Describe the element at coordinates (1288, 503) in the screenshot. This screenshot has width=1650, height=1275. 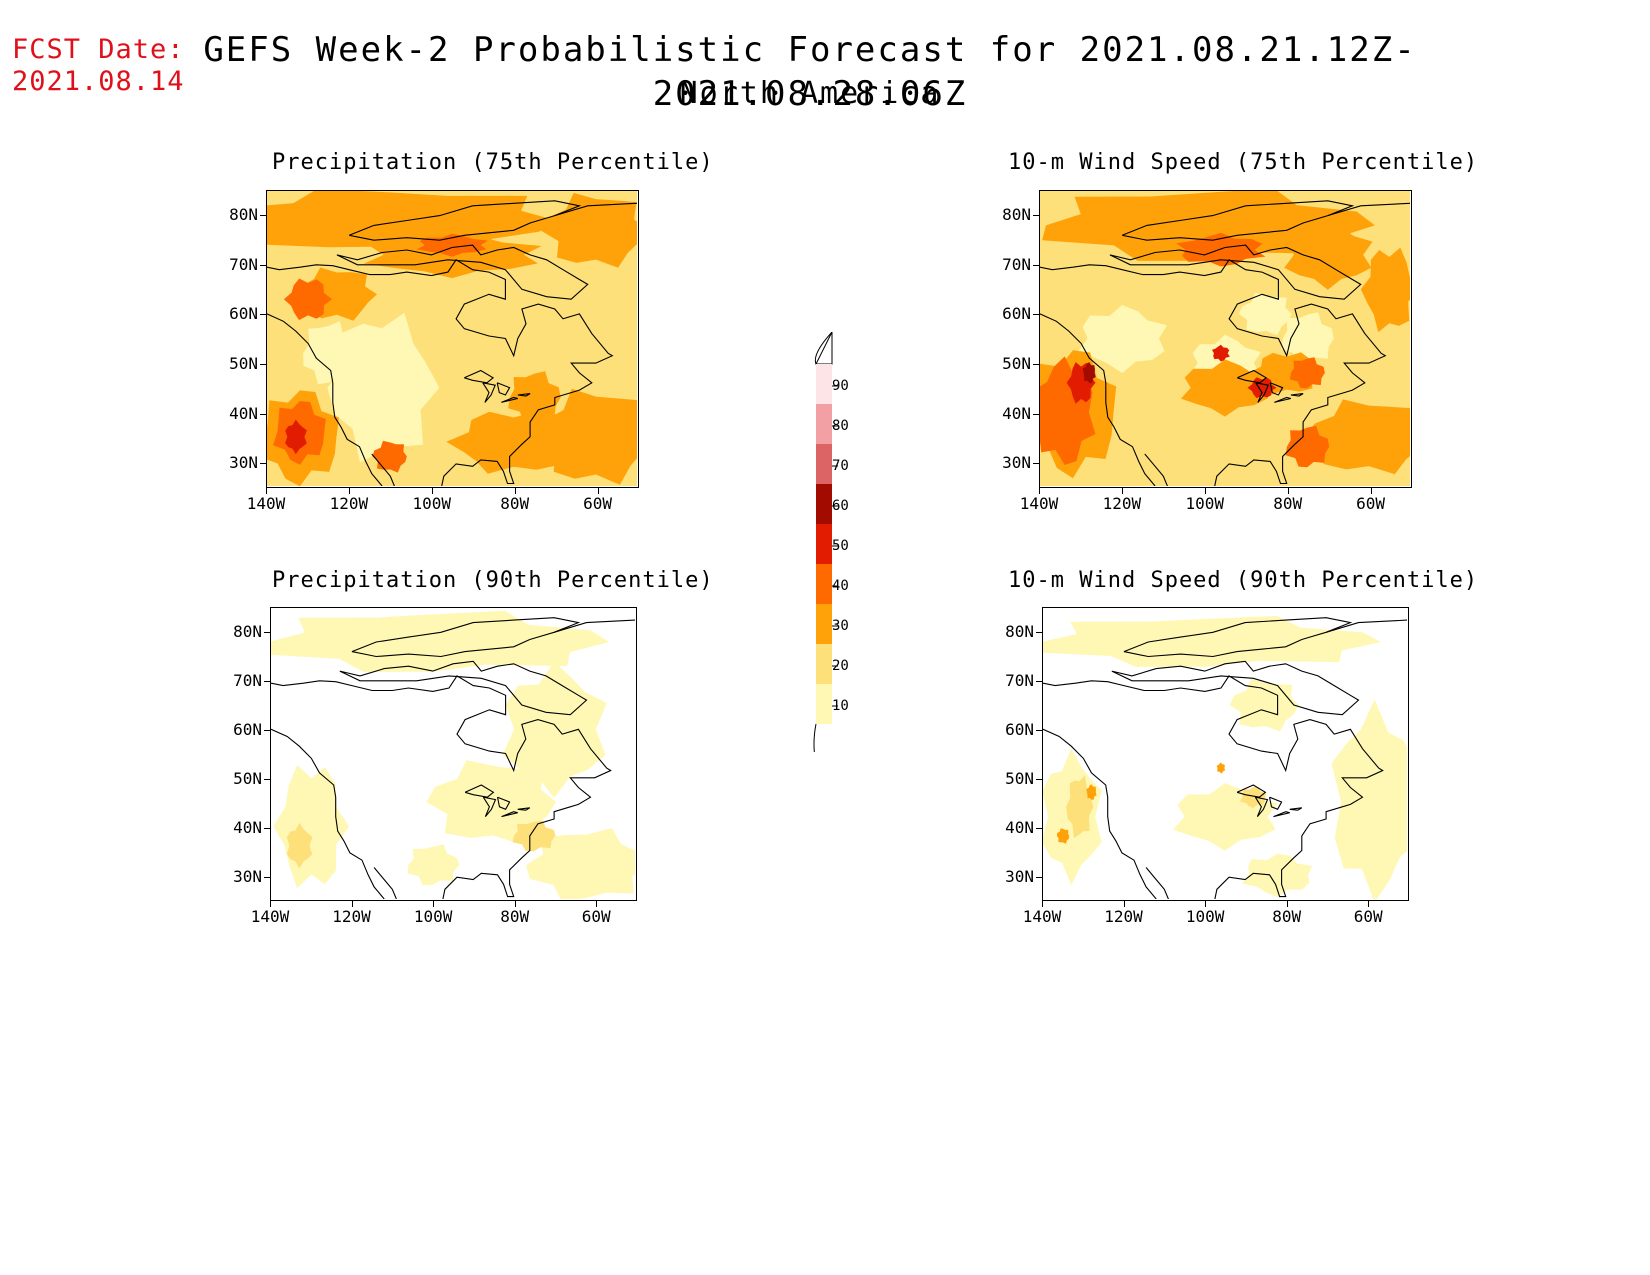
I see `lon-tick-label: 80W` at that location.